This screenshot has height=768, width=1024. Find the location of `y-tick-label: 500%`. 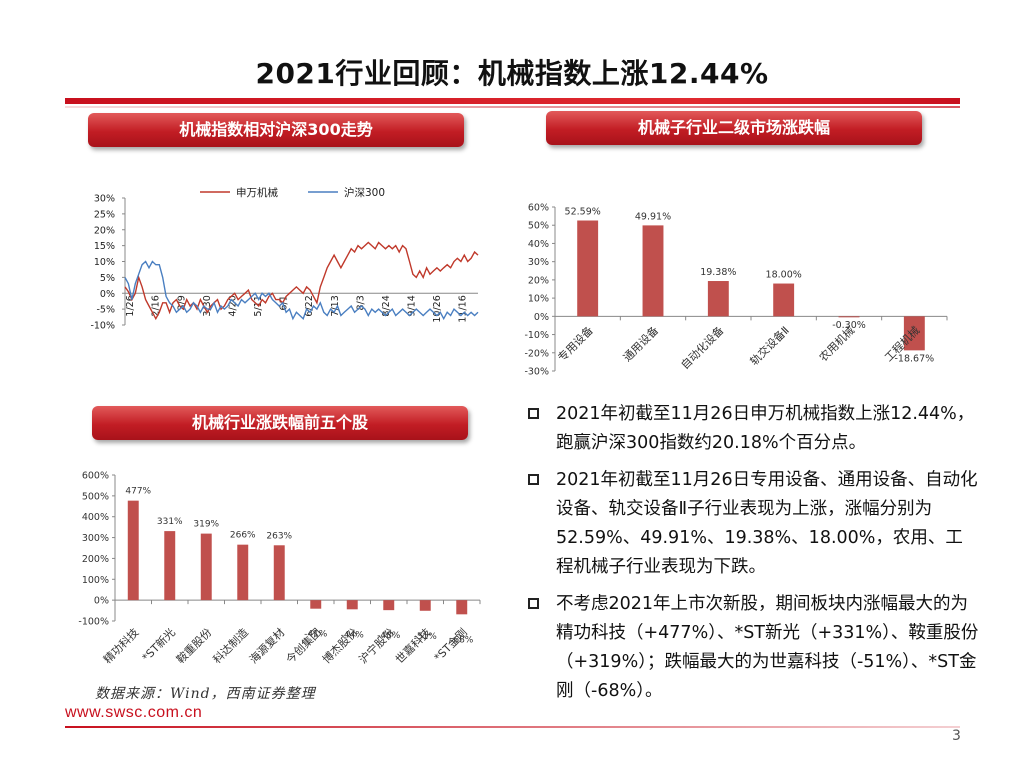

y-tick-label: 500% is located at coordinates (95, 496).